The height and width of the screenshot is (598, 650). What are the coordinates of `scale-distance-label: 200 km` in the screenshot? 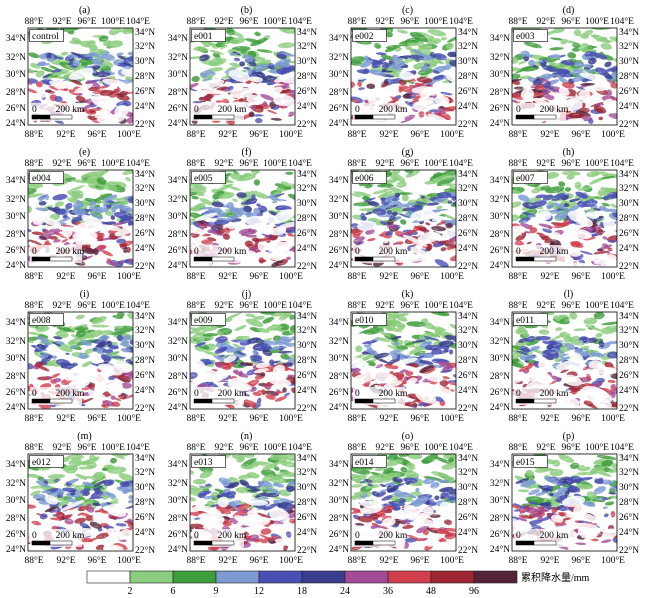 It's located at (554, 252).